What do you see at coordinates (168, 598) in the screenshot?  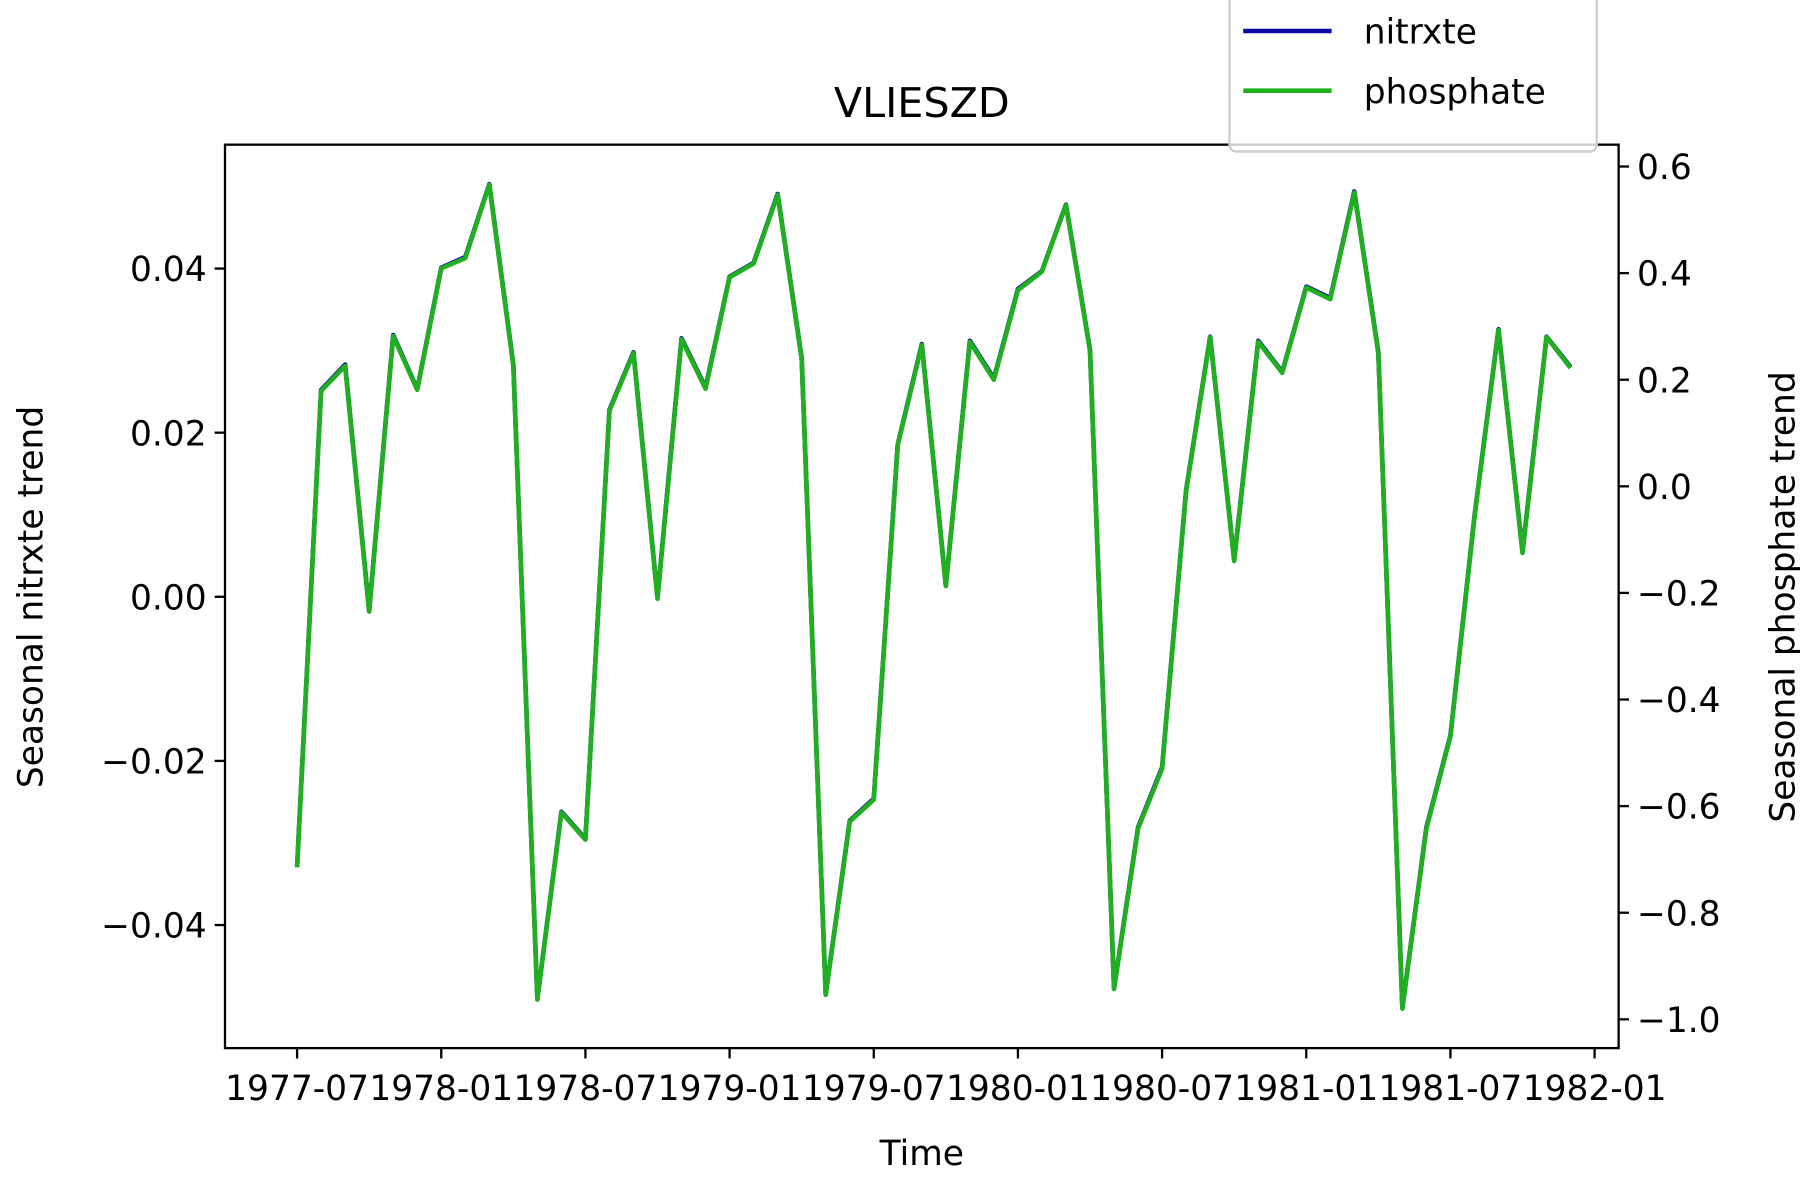 I see `y-tick-label: 0.00` at bounding box center [168, 598].